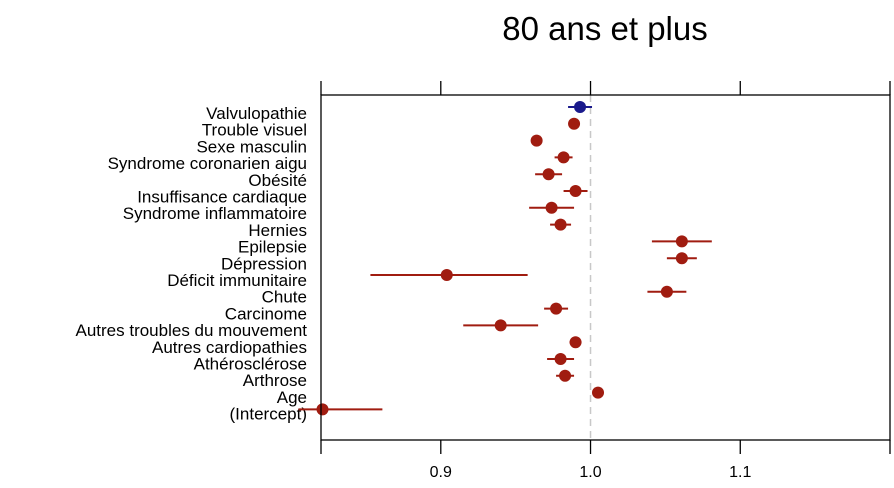 This screenshot has width=894, height=488. I want to click on y-label: Autres troubles du mouvement, so click(191, 330).